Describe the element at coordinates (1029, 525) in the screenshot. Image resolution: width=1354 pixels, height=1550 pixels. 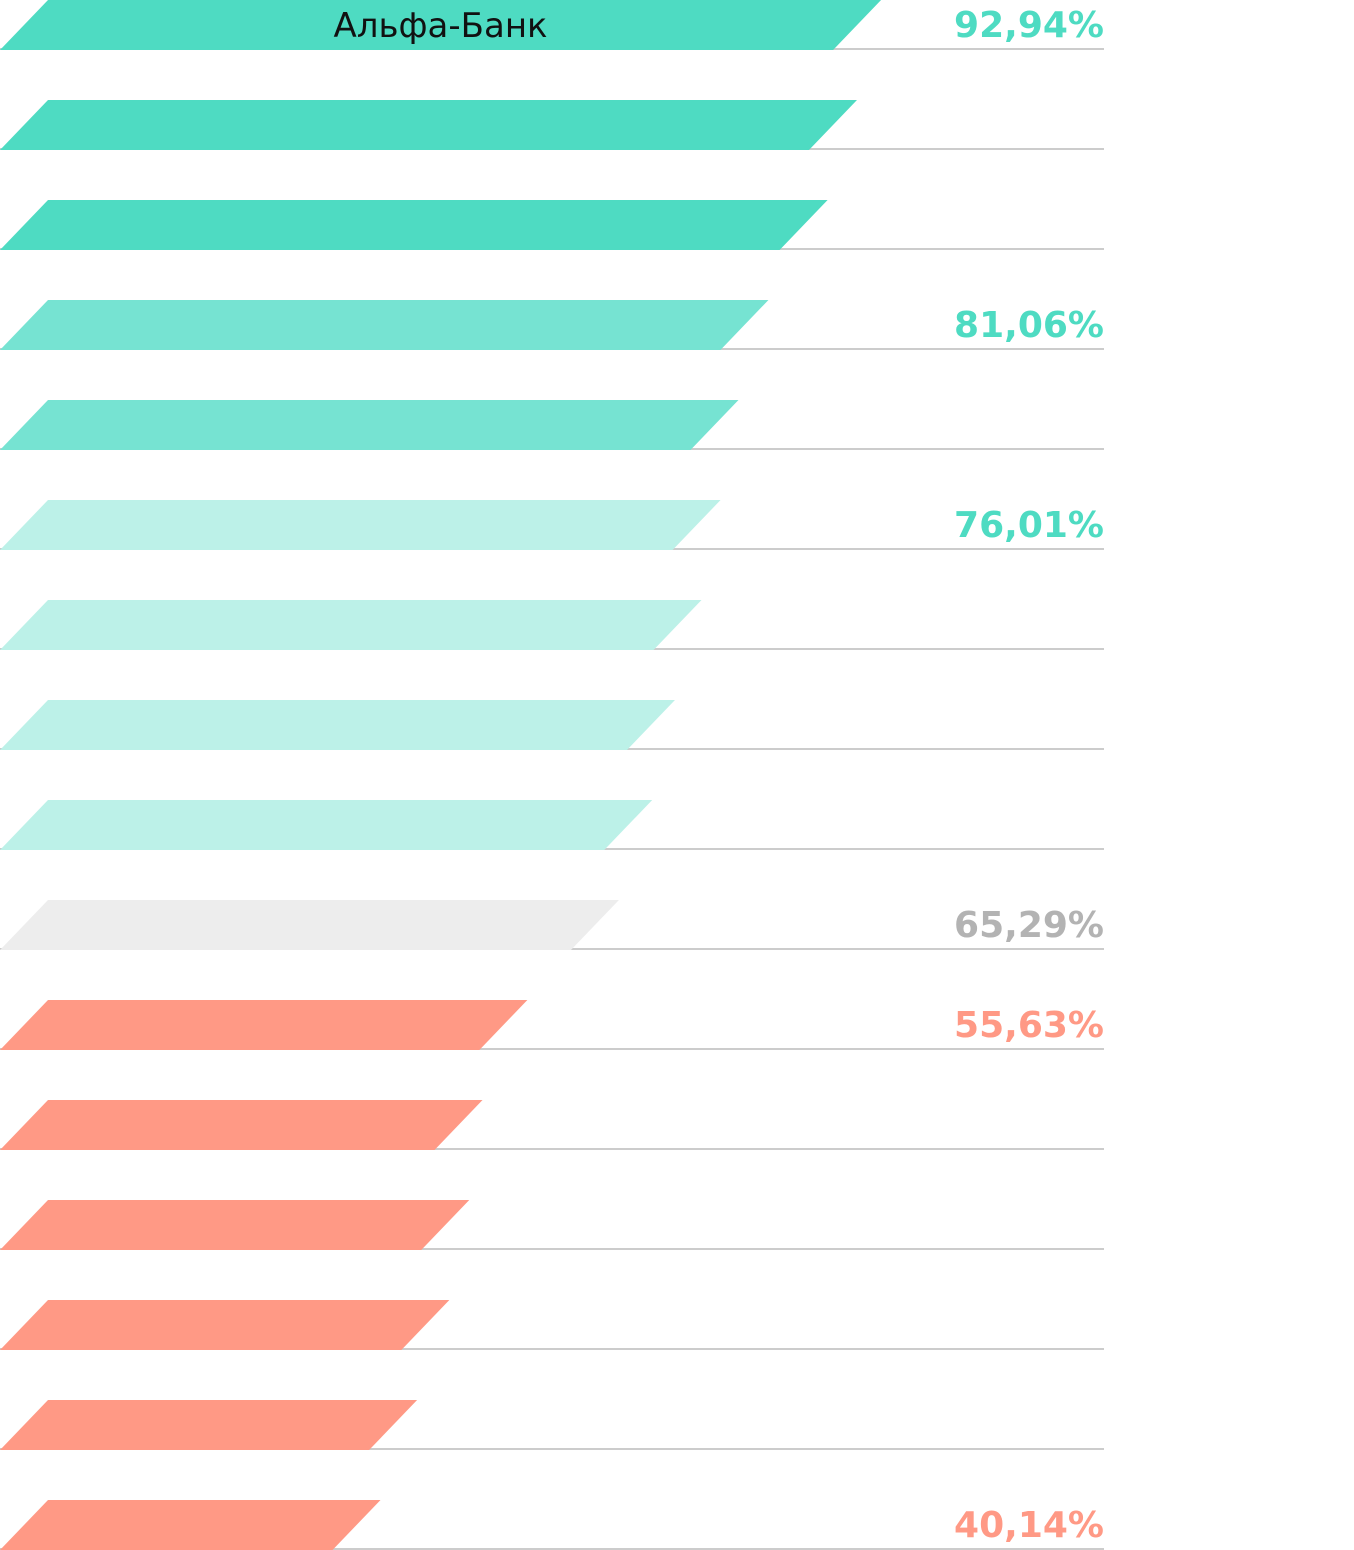
I see `bar-value-label: 76,01%` at that location.